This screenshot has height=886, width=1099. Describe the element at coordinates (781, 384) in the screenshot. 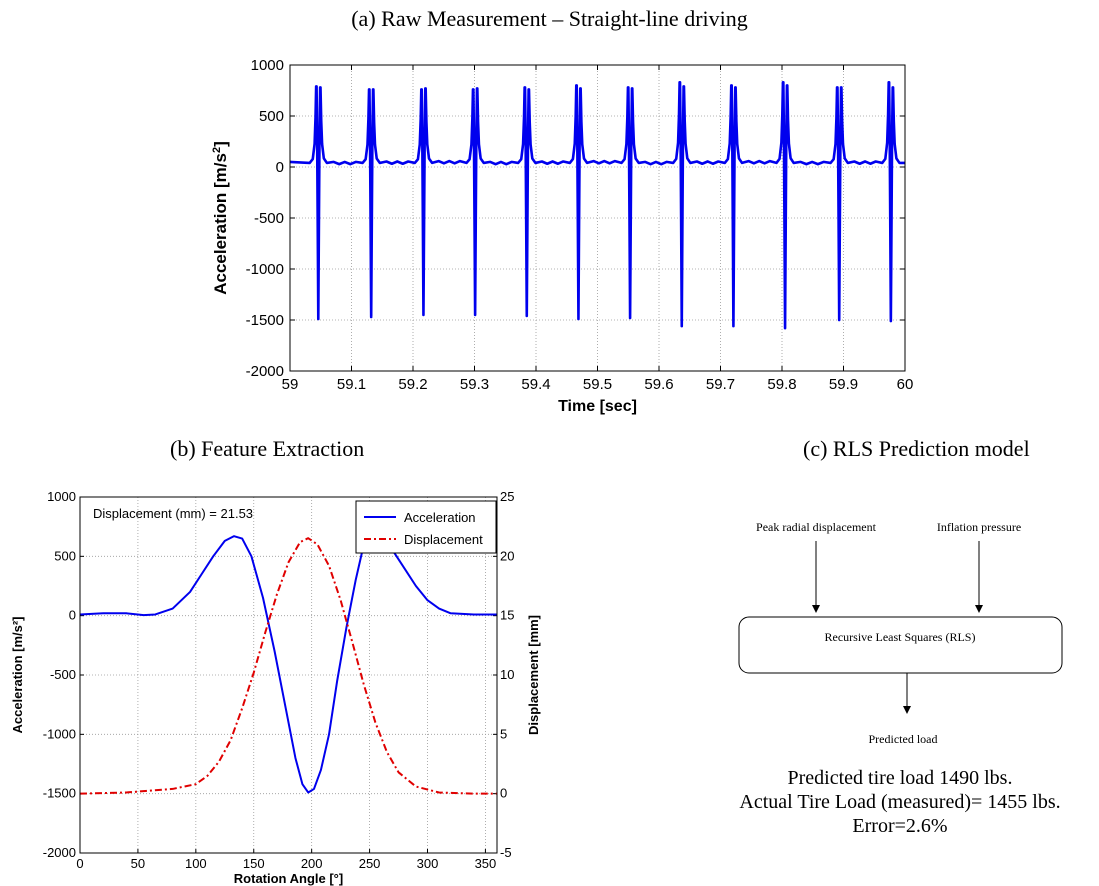

I see `tick-label-x-a: 59.8` at that location.